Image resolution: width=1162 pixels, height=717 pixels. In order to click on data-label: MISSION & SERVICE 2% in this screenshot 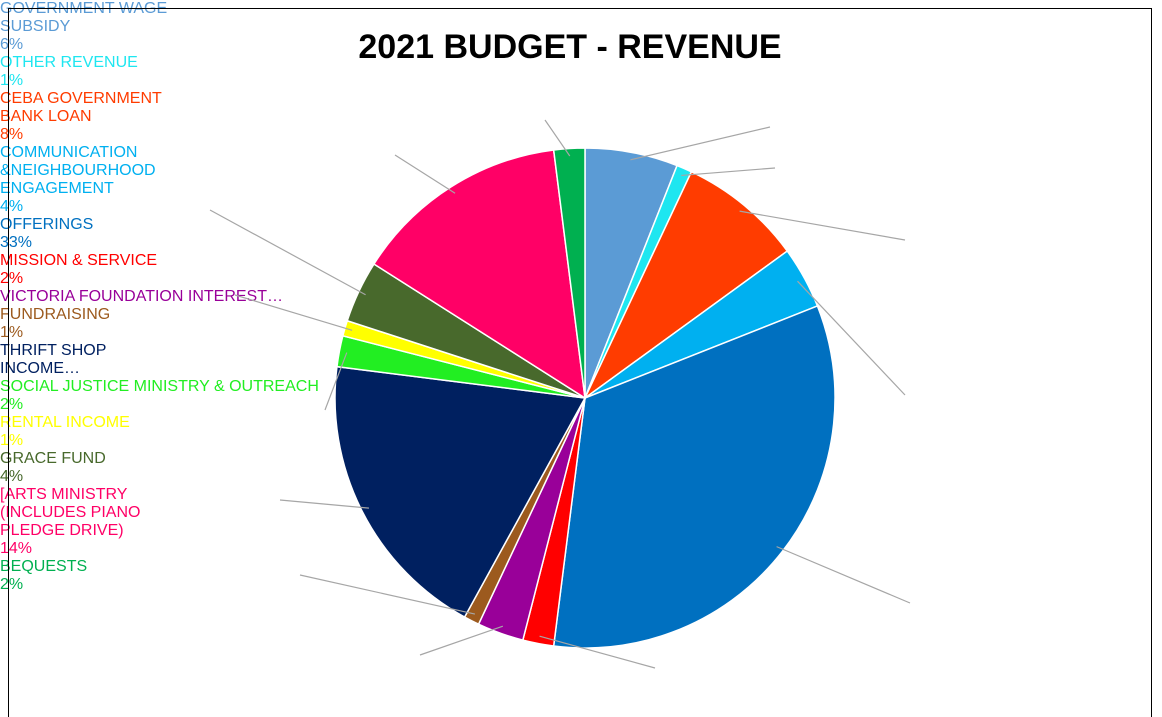, I will do `click(130, 270)`.